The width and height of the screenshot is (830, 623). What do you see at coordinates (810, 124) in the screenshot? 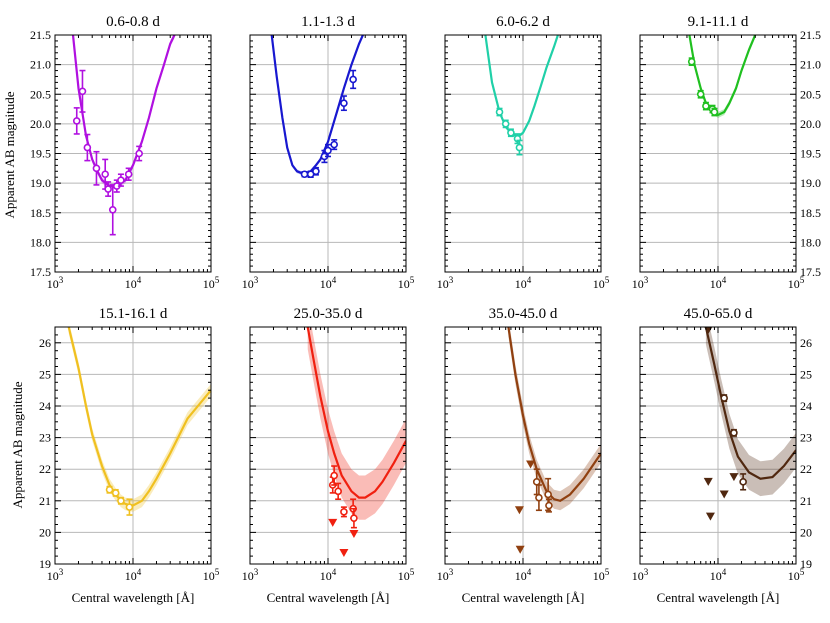
I see `y-tick-label: 20.0` at bounding box center [810, 124].